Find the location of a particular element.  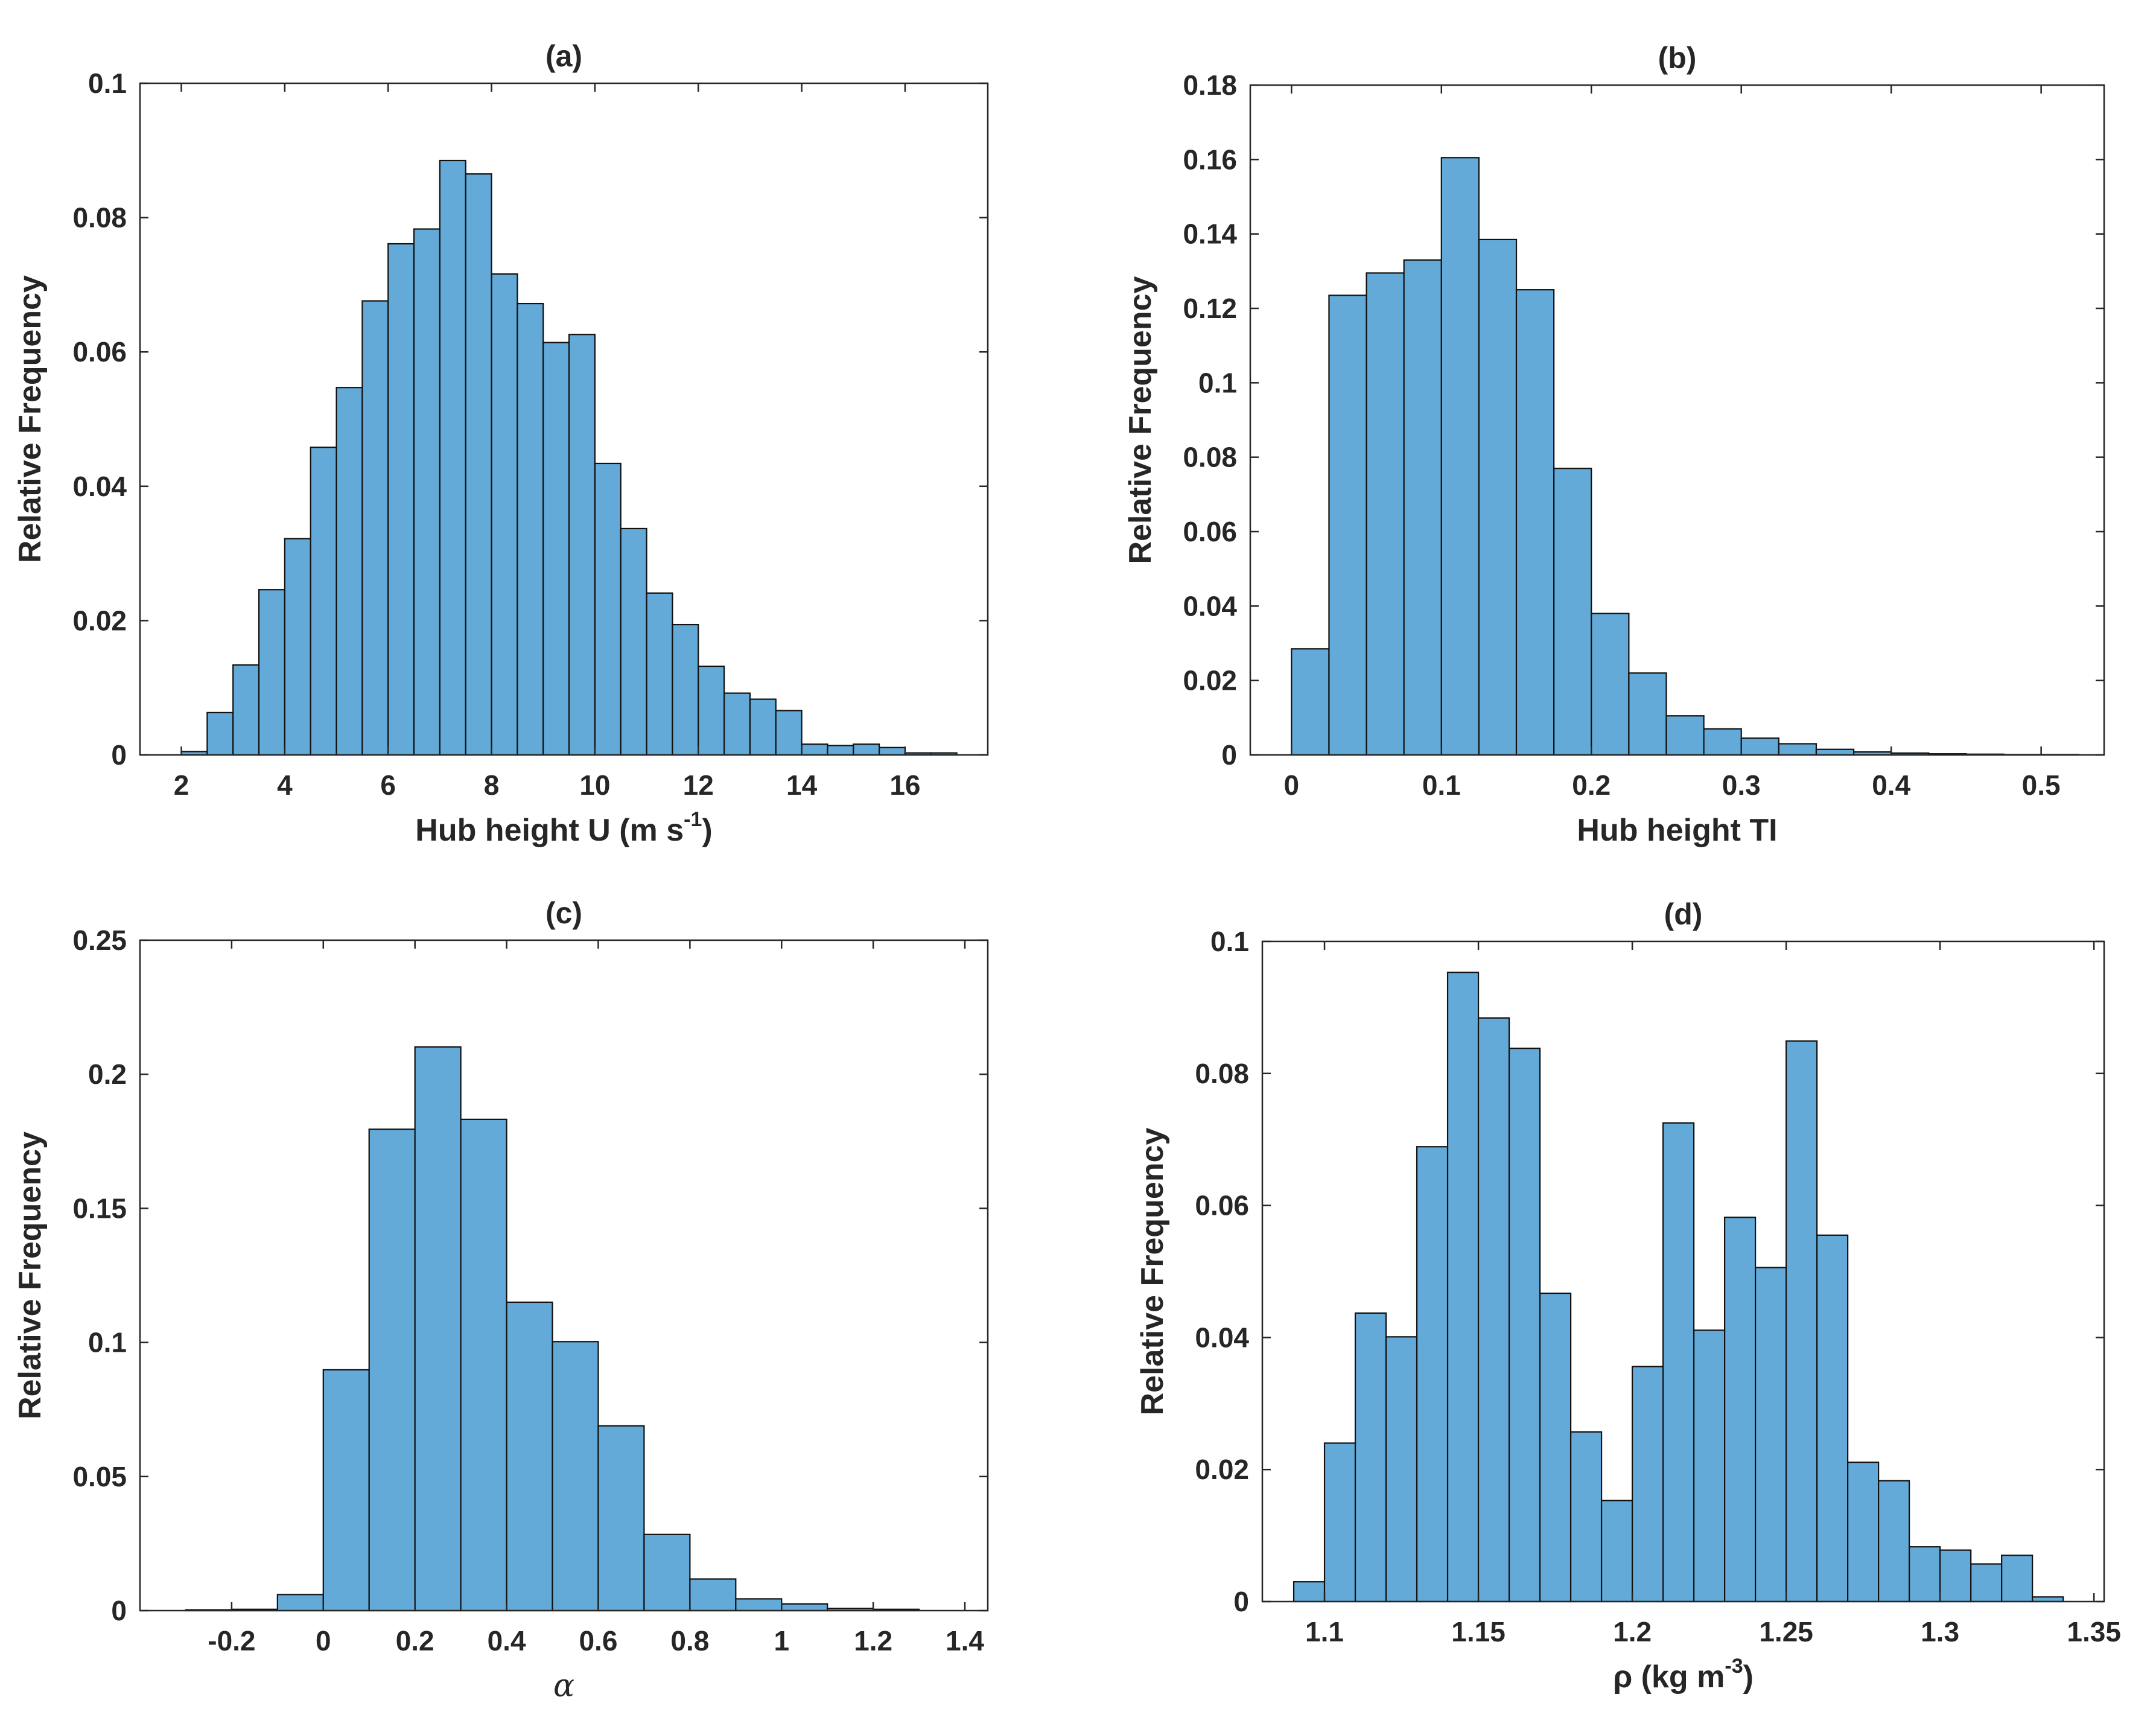

y-tick-label: 0.15 is located at coordinates (99, 1208).